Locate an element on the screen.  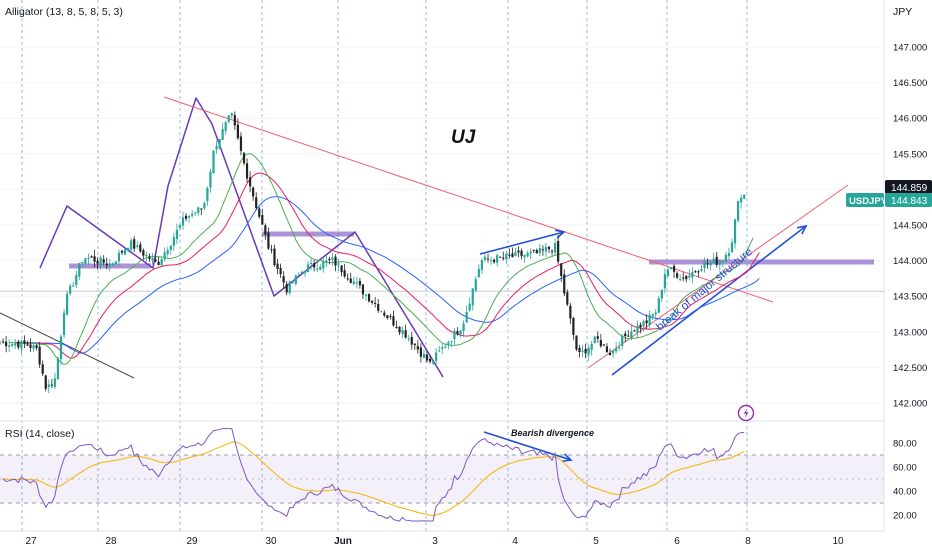
time-tick: 3 is located at coordinates (435, 541).